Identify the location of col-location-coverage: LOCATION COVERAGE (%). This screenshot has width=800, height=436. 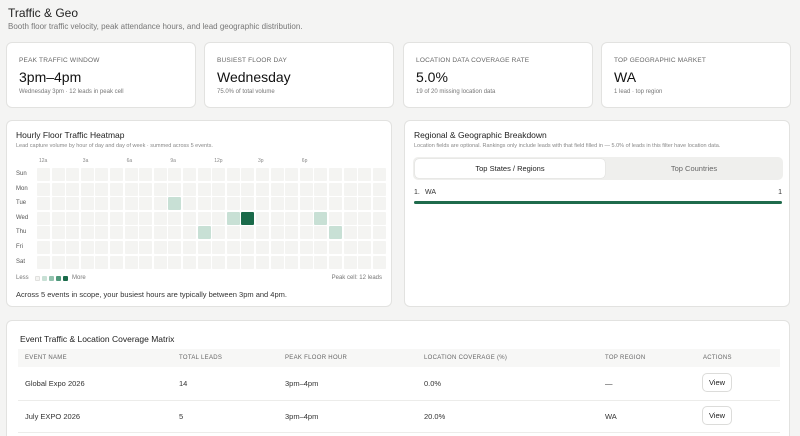
(466, 358).